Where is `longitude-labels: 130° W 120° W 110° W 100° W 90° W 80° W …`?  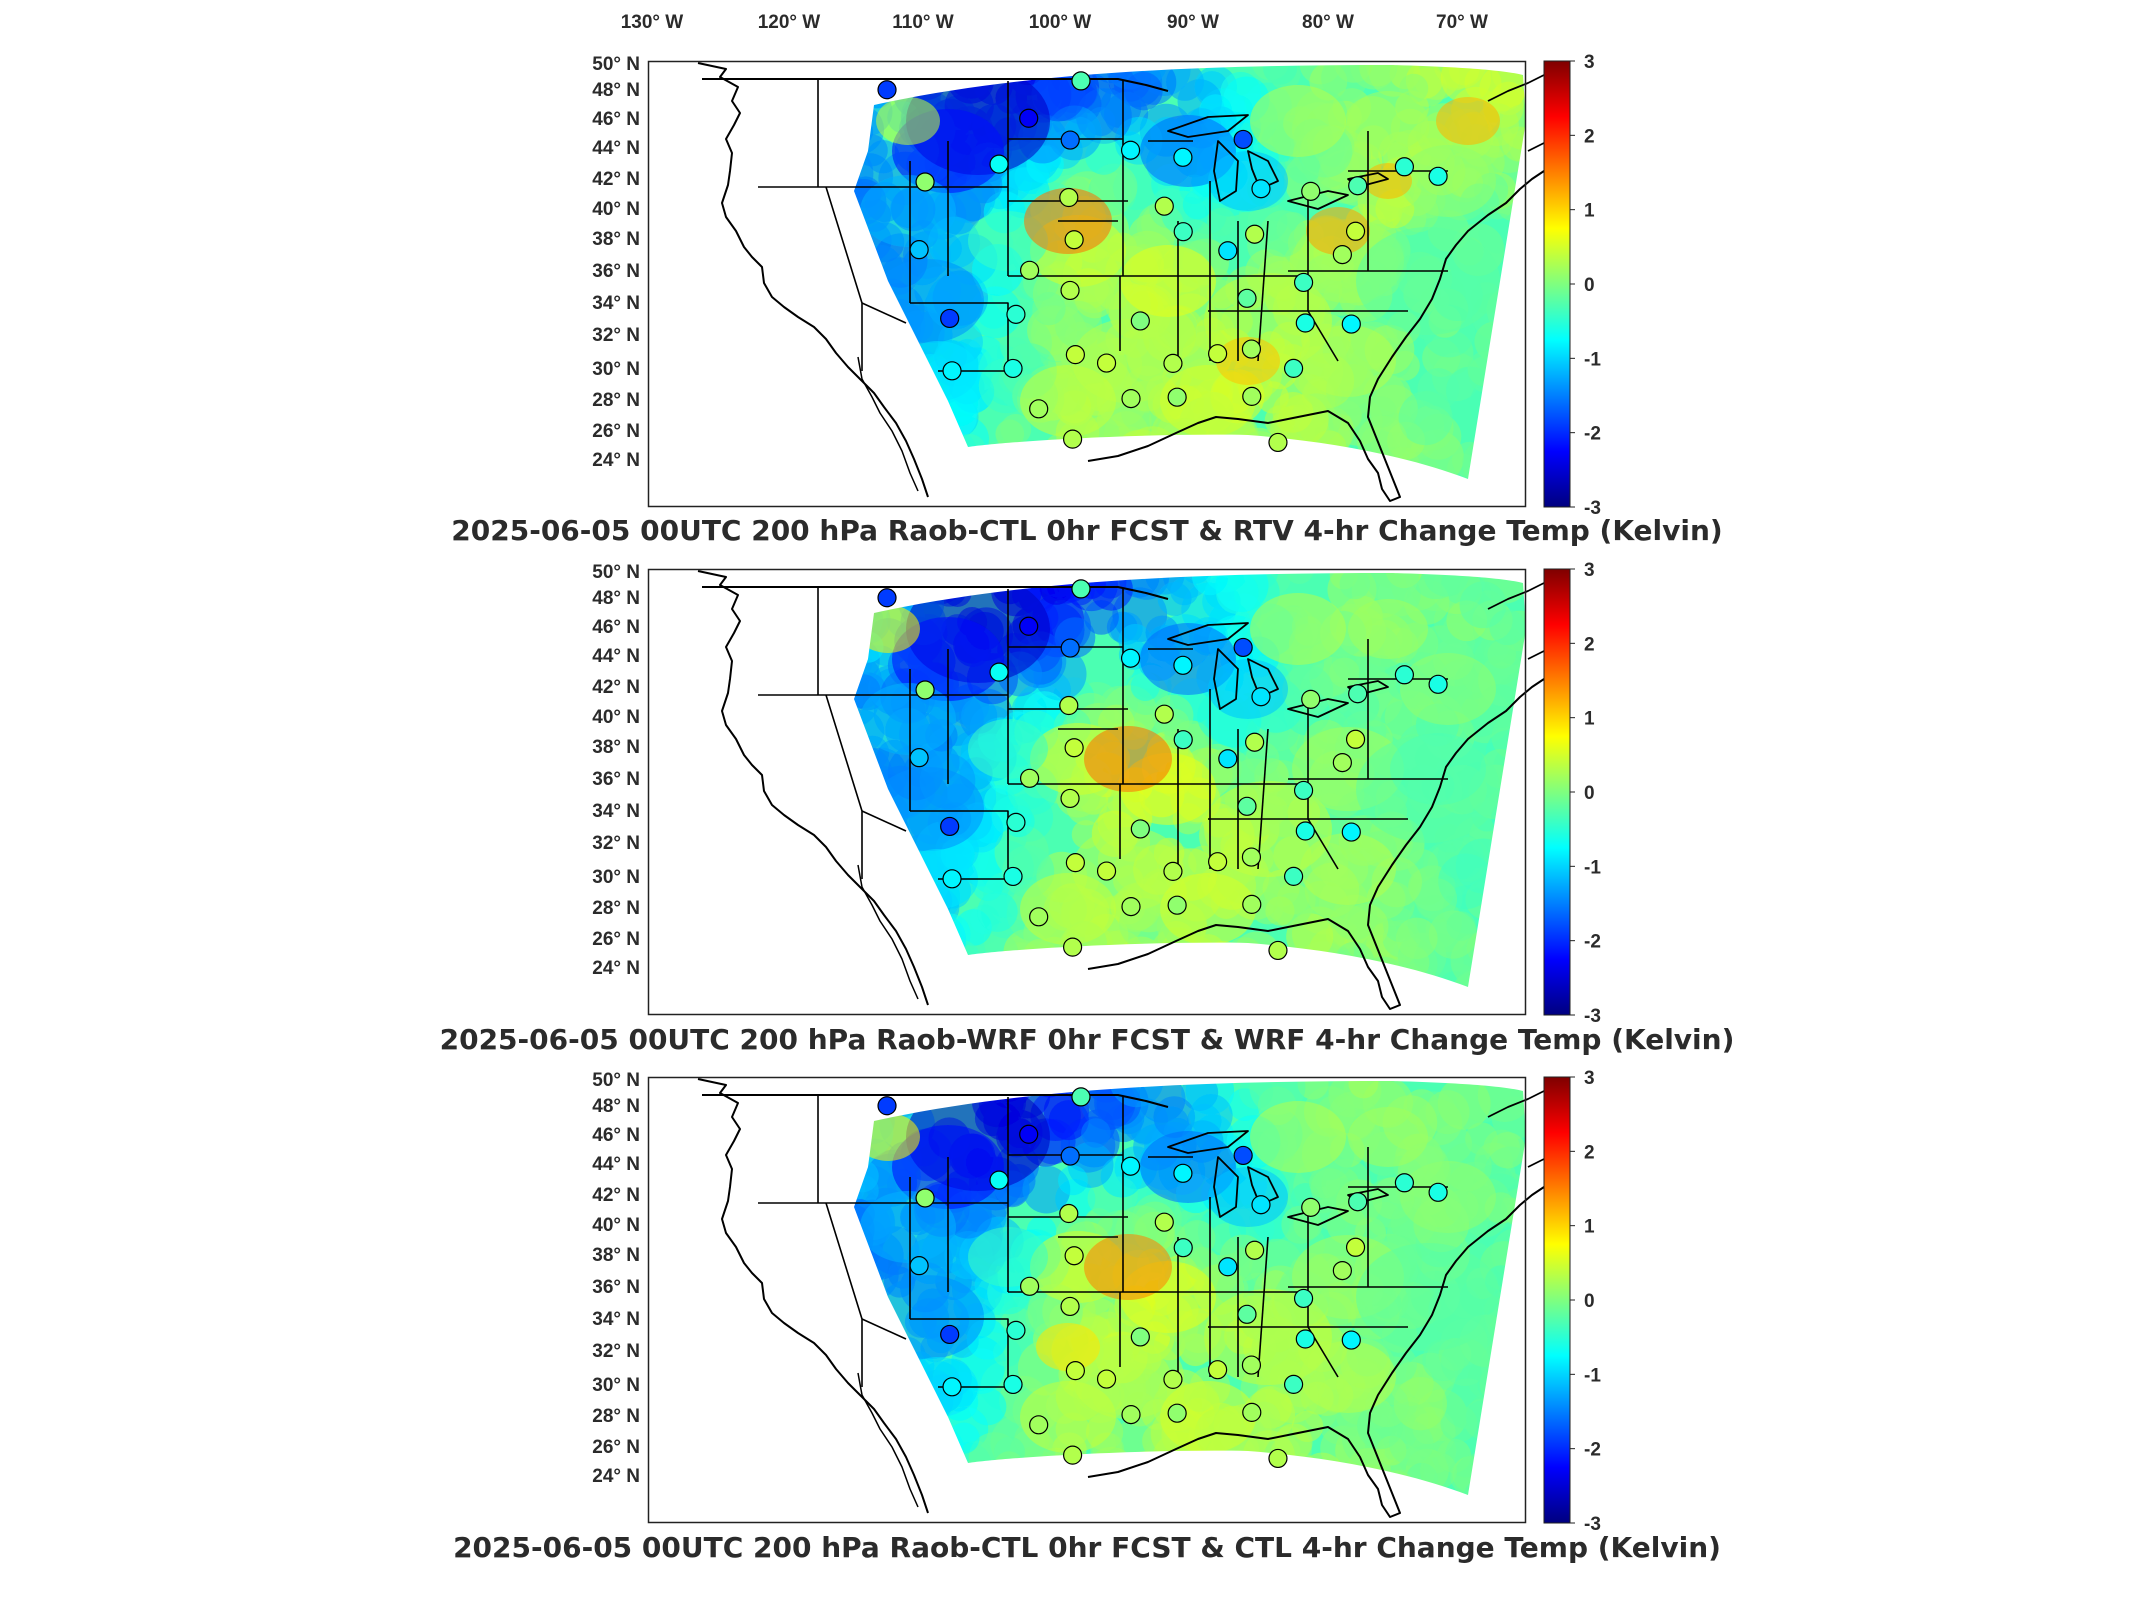 longitude-labels: 130° W 120° W 110° W 100° W 90° W 80° W … is located at coordinates (1054, 22).